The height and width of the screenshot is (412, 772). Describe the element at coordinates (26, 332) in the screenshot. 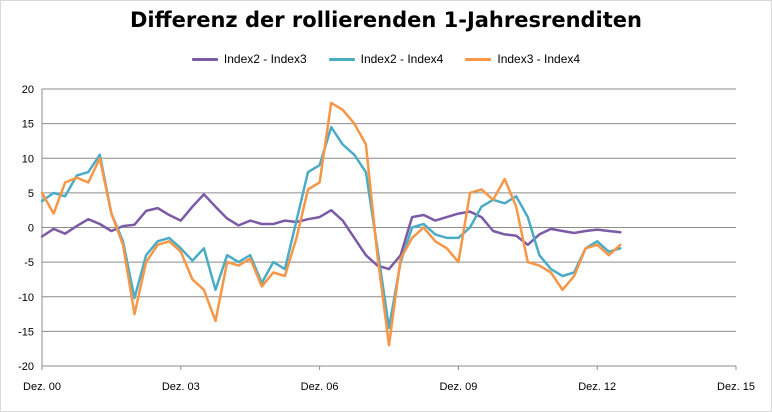

I see `y-tick-label: -15` at that location.